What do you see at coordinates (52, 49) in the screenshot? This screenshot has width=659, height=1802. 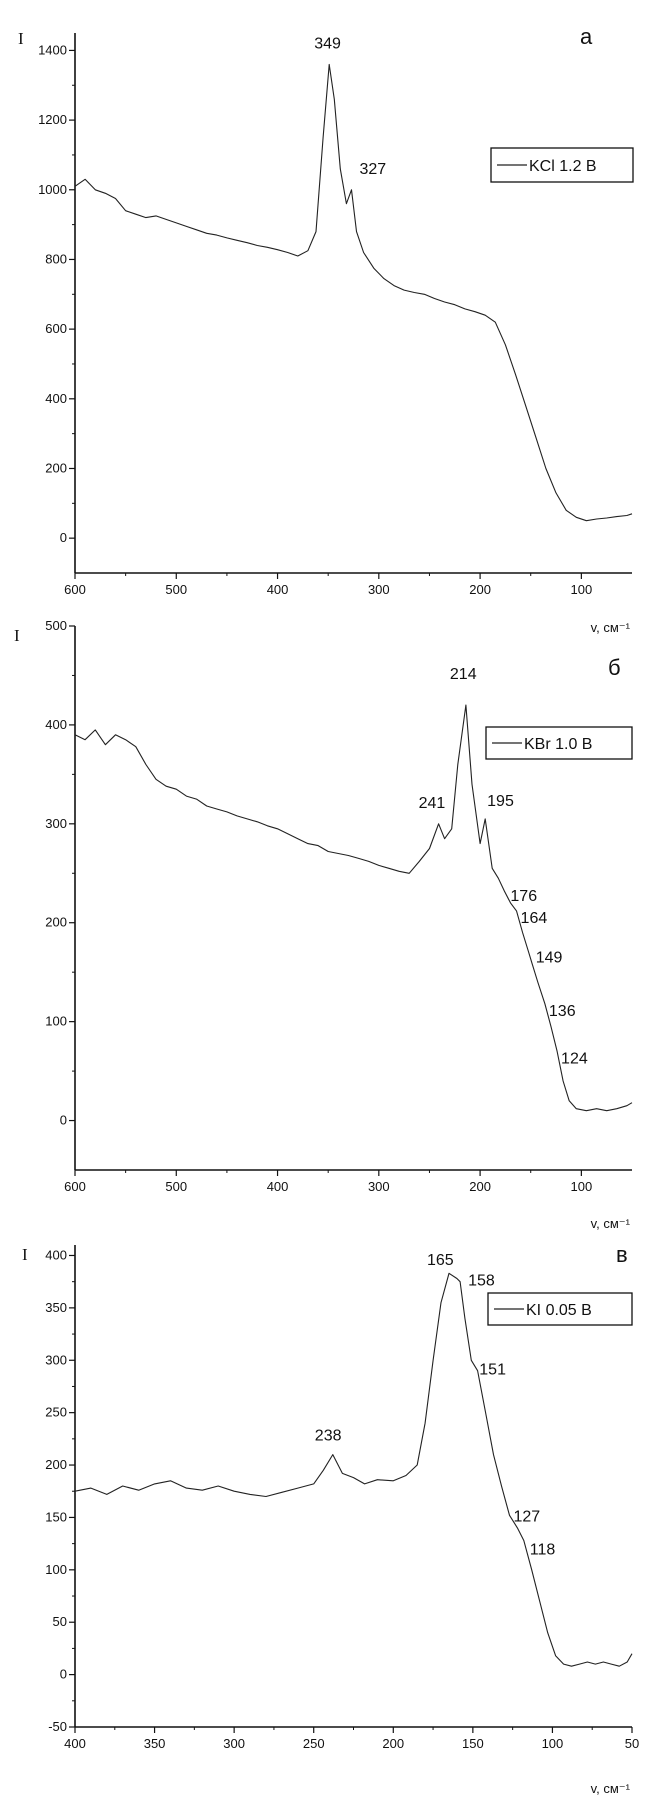 I see `panel-1-y-tick-label: 1400` at bounding box center [52, 49].